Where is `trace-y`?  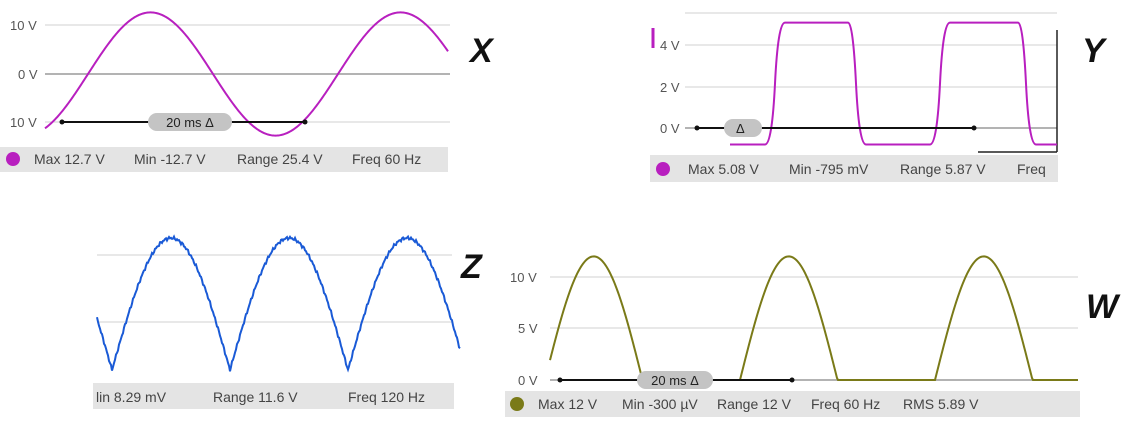 trace-y is located at coordinates (893, 83).